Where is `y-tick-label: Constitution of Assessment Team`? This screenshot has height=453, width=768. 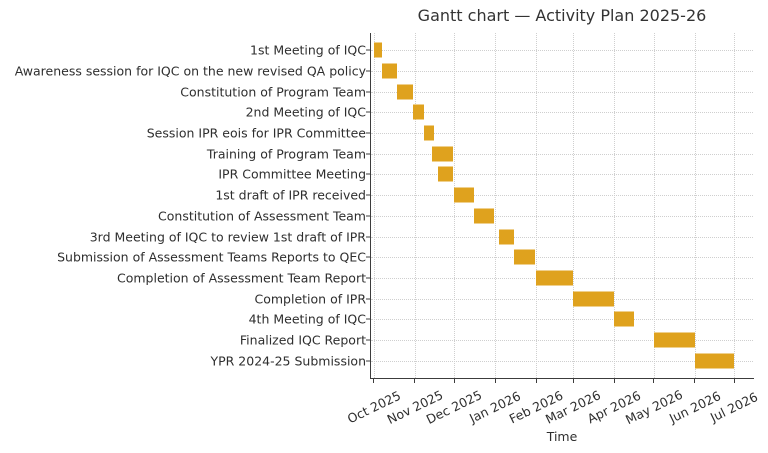
y-tick-label: Constitution of Assessment Team is located at coordinates (262, 216).